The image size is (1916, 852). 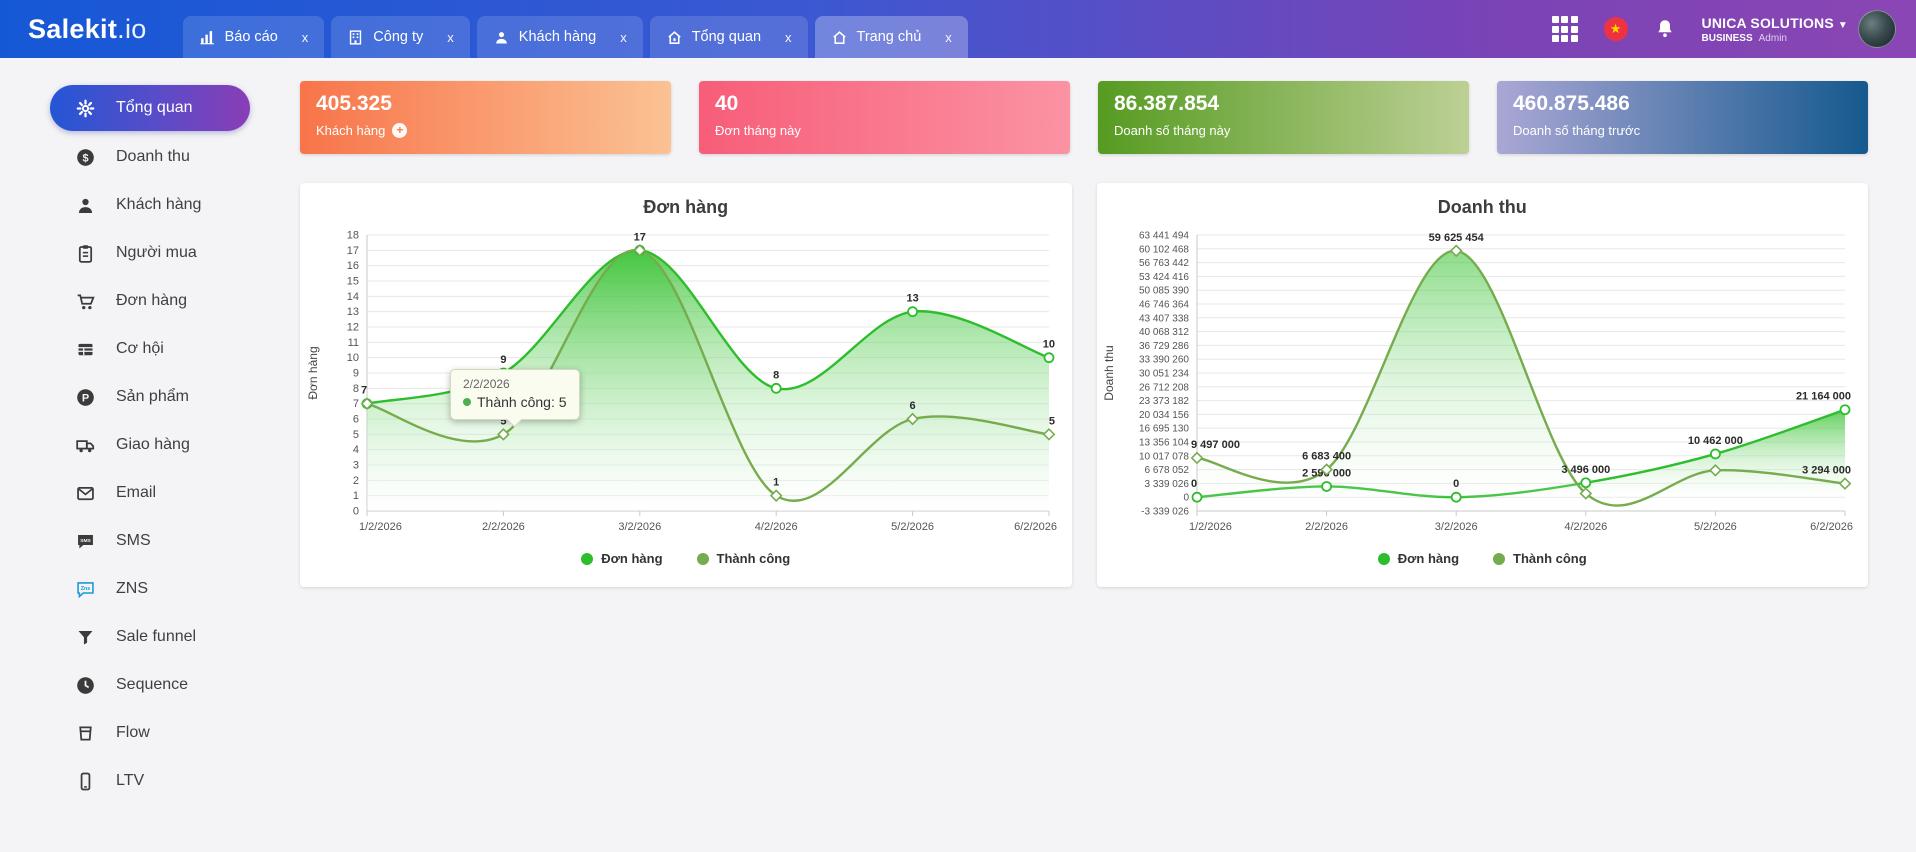 What do you see at coordinates (1483, 558) in the screenshot?
I see `revenue-chart-legend: Đơn hàng Thành công` at bounding box center [1483, 558].